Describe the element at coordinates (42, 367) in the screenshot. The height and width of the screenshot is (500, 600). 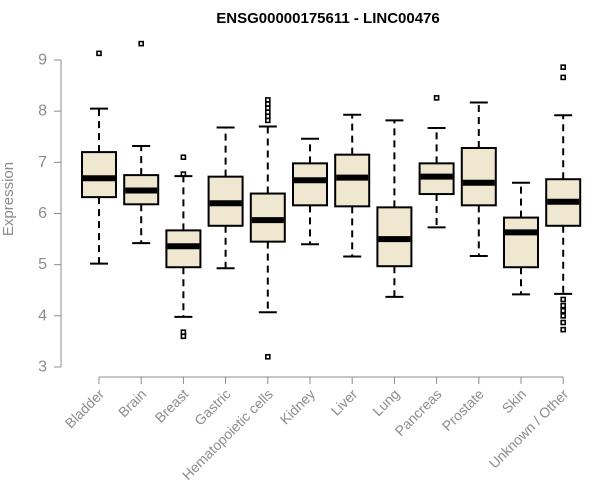
I see `y-tick-label: 3` at that location.